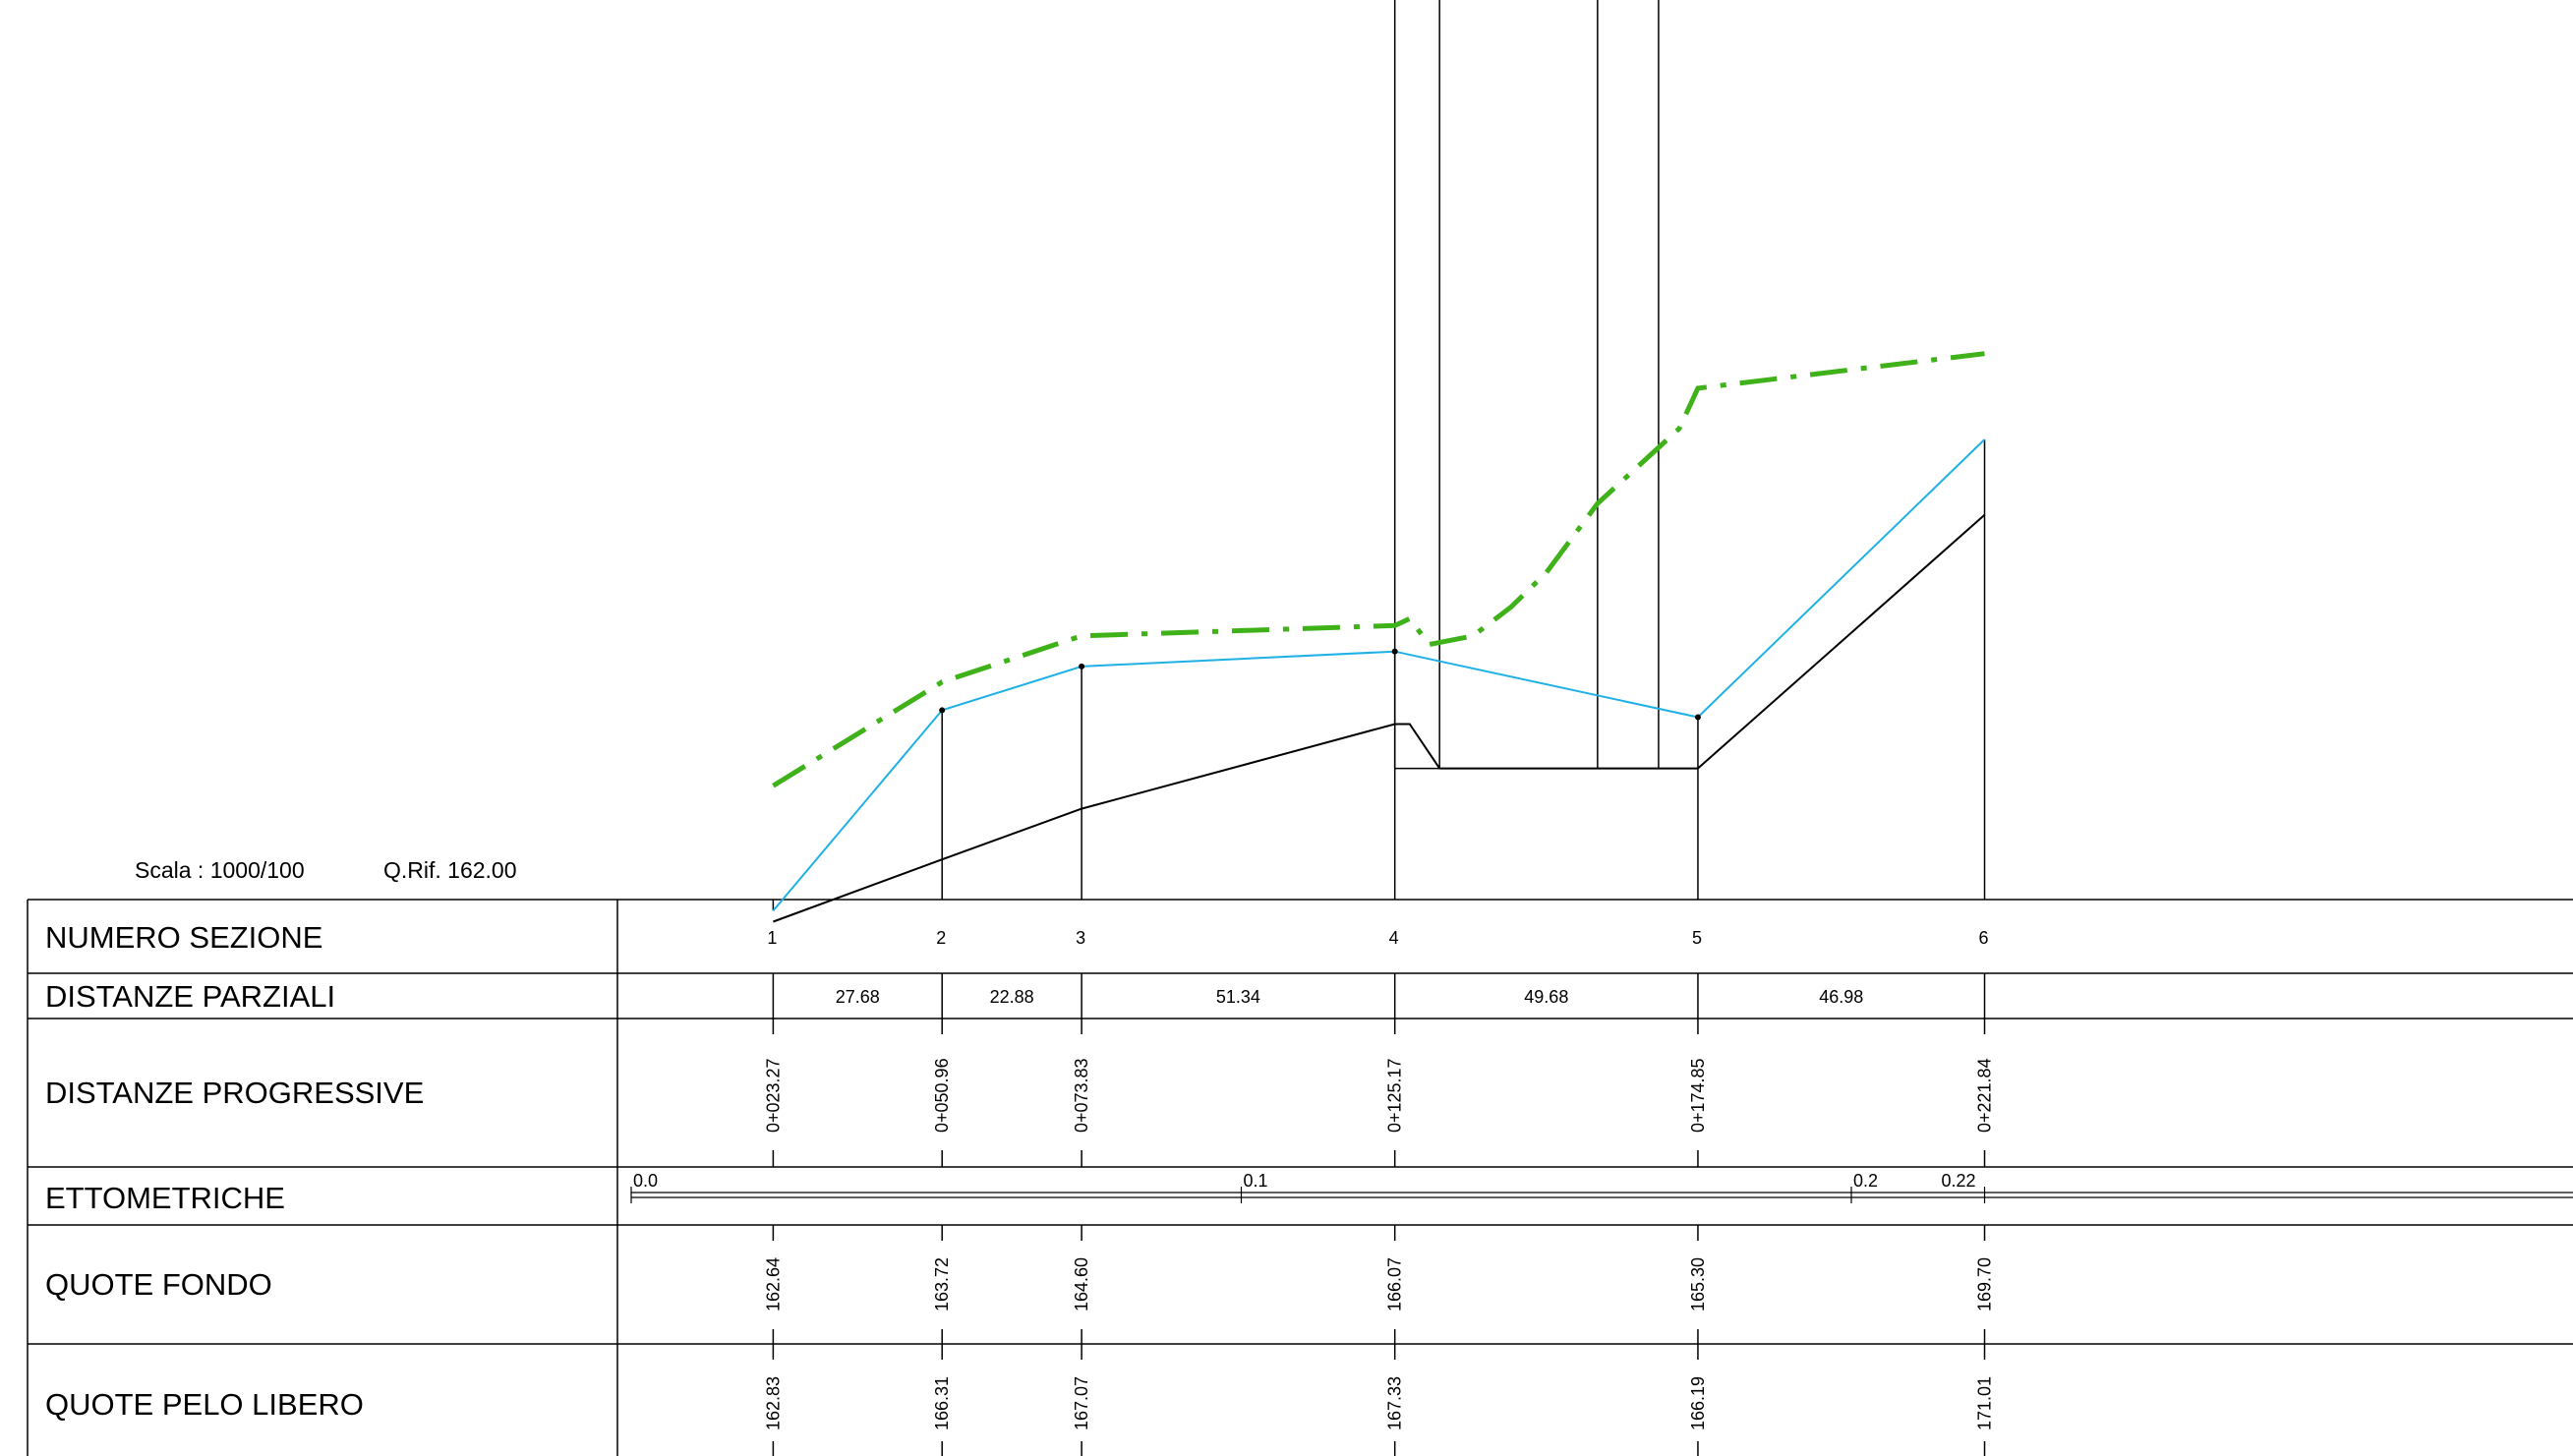  What do you see at coordinates (1698, 1403) in the screenshot?
I see `water-elevation-value: 166.19` at bounding box center [1698, 1403].